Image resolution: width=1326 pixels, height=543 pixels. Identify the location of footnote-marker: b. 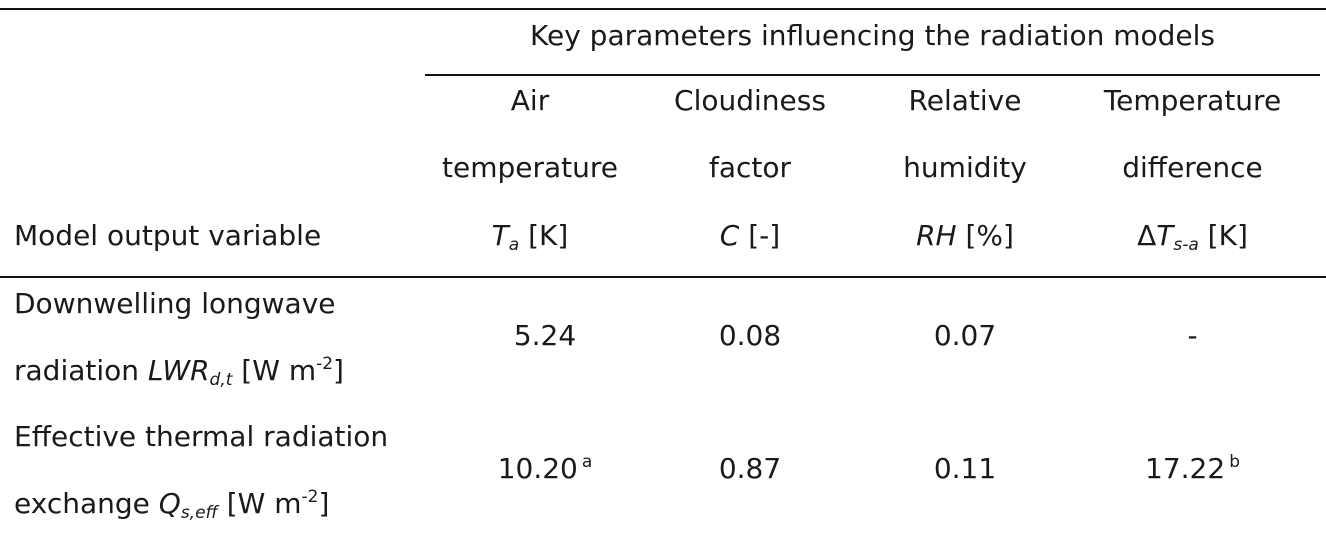
(1234, 462).